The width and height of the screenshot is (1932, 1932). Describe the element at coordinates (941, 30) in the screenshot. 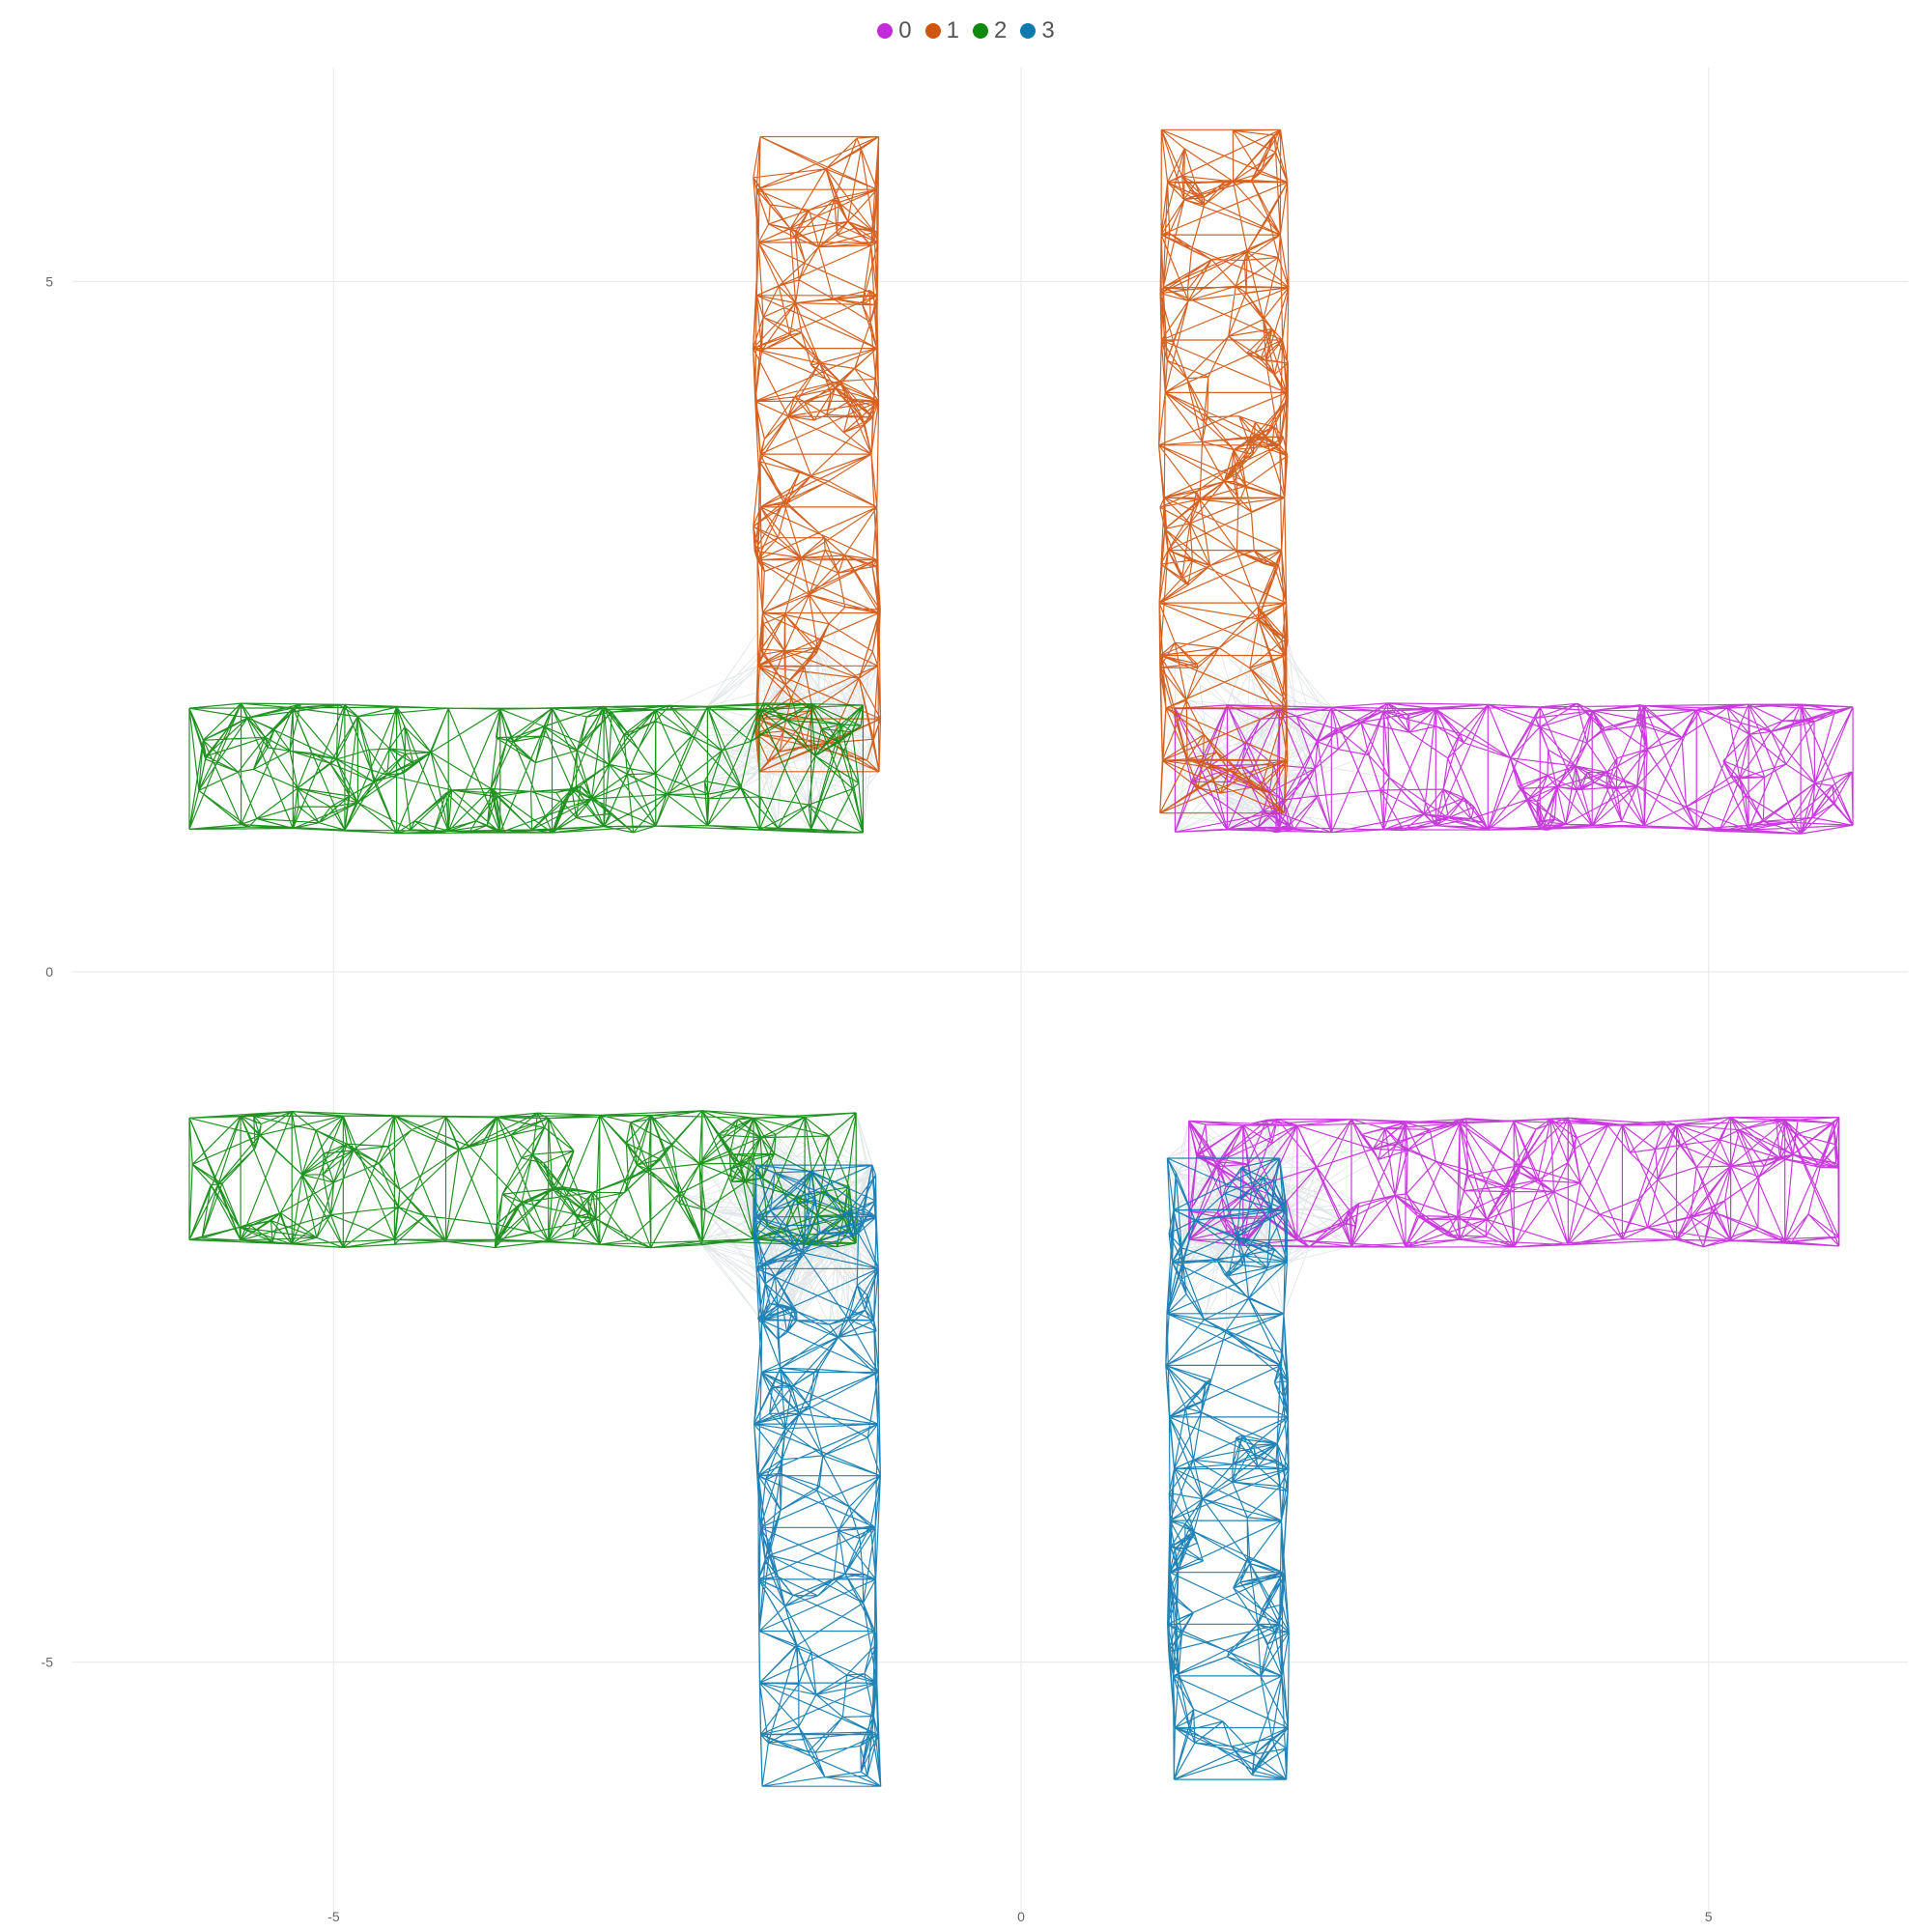

I see `legend-item-1: 1` at that location.